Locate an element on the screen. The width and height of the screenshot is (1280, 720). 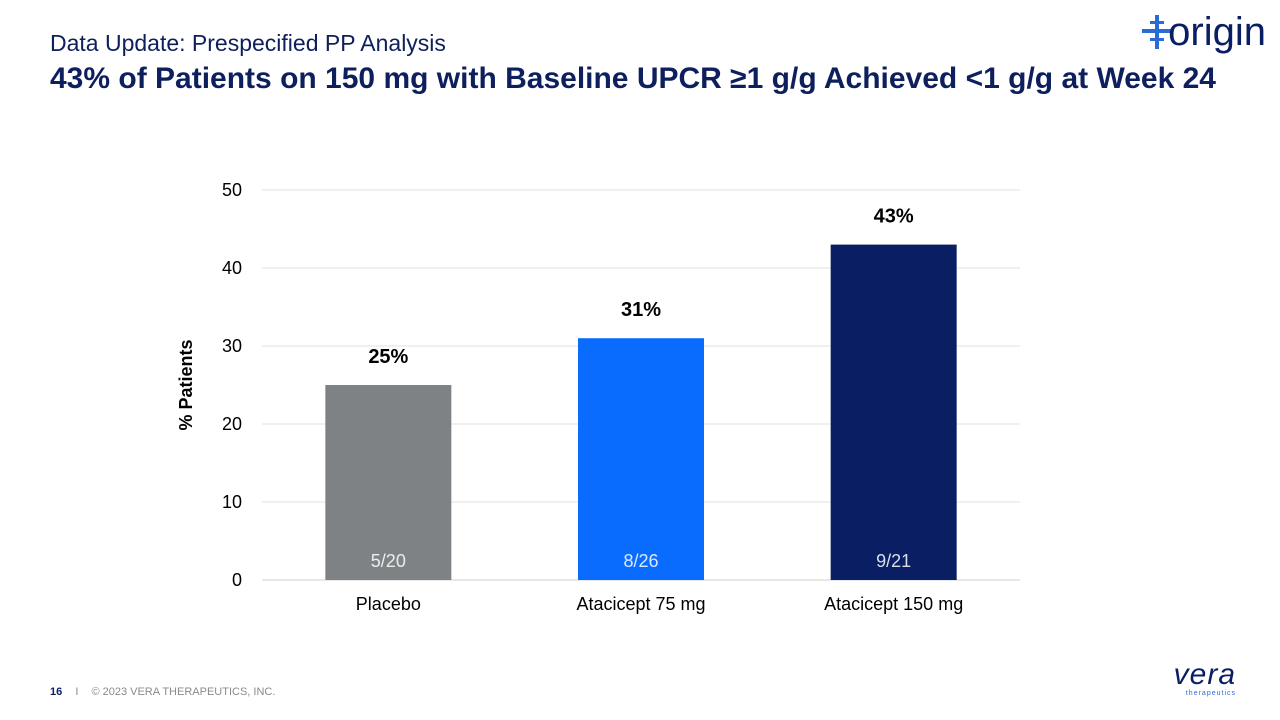
y-tick-label: 20 is located at coordinates (232, 424).